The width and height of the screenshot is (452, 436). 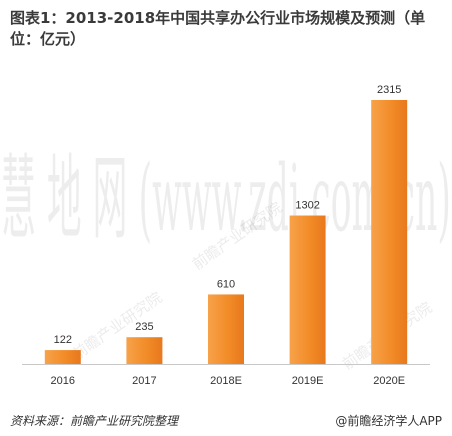 I want to click on value-label-2017: 235, so click(x=144, y=327).